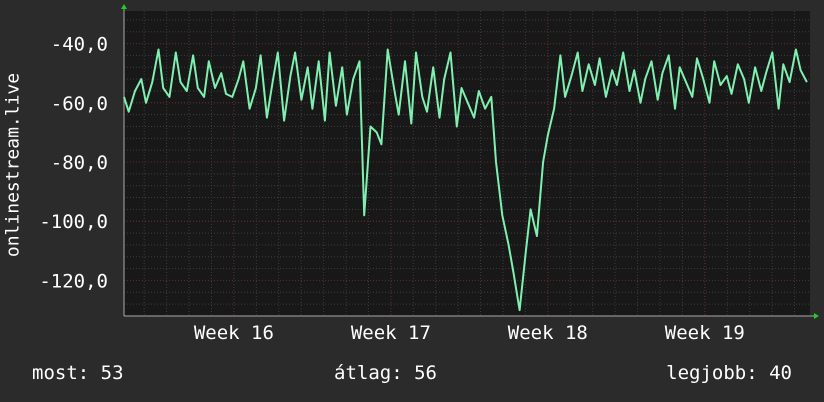 This screenshot has width=824, height=402. Describe the element at coordinates (816, 316) in the screenshot. I see `x-axis-arrow` at that location.